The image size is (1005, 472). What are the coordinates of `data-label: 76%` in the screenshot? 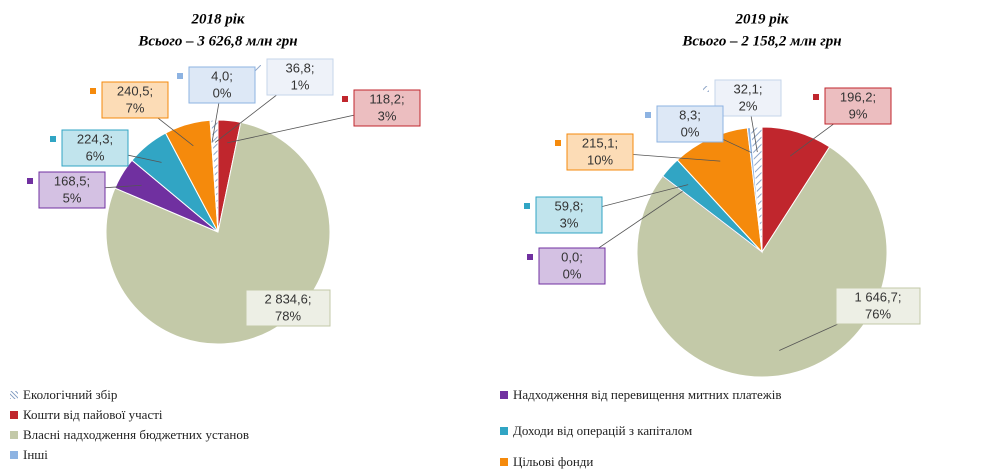 It's located at (878, 313).